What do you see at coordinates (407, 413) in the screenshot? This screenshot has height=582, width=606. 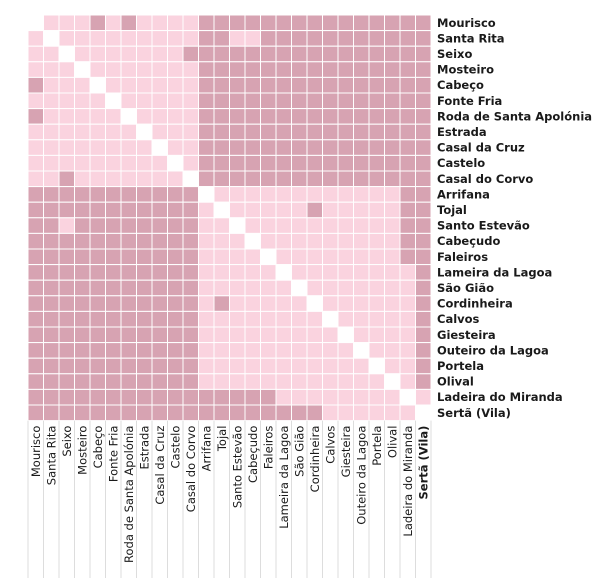 I see `matrix-cell-r26-c25` at bounding box center [407, 413].